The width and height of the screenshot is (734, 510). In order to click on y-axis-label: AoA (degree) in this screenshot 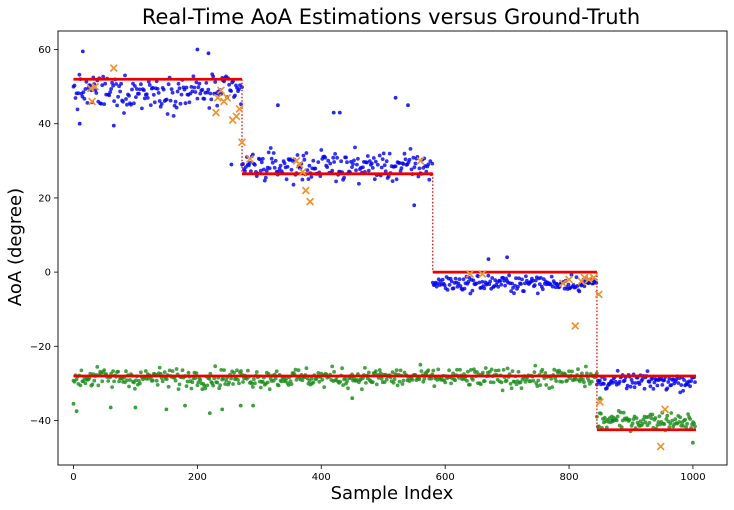, I will do `click(15, 247)`.